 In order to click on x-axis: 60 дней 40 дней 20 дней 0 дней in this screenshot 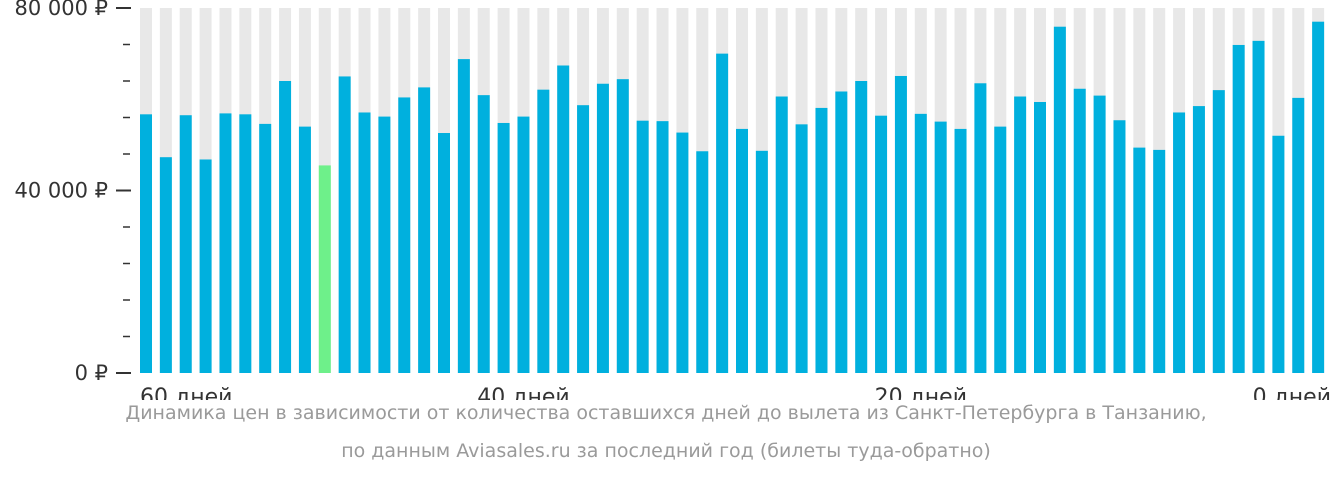, I will do `click(735, 392)`.